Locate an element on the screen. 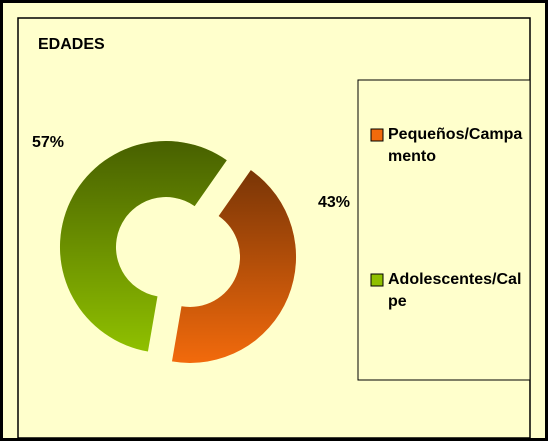 This screenshot has width=548, height=441. data-label: 43% is located at coordinates (334, 202).